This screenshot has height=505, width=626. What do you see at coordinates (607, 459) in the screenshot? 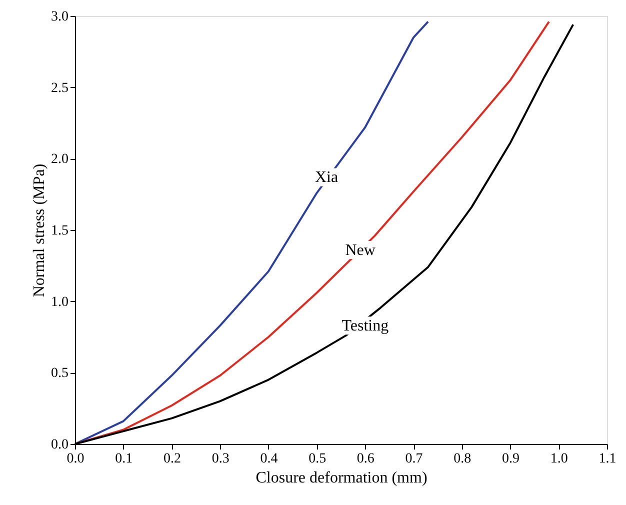
I see `x-tick-label: 1.1` at bounding box center [607, 459].